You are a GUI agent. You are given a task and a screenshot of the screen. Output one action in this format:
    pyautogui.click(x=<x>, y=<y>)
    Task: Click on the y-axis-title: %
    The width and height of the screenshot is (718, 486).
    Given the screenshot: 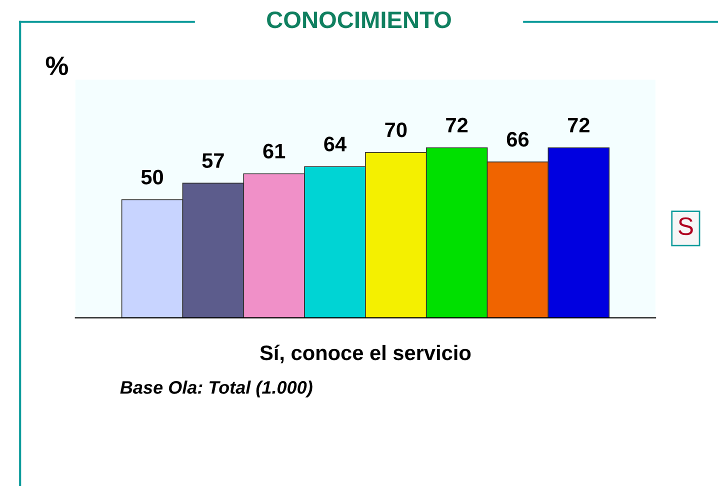 What is the action you would take?
    pyautogui.click(x=57, y=66)
    